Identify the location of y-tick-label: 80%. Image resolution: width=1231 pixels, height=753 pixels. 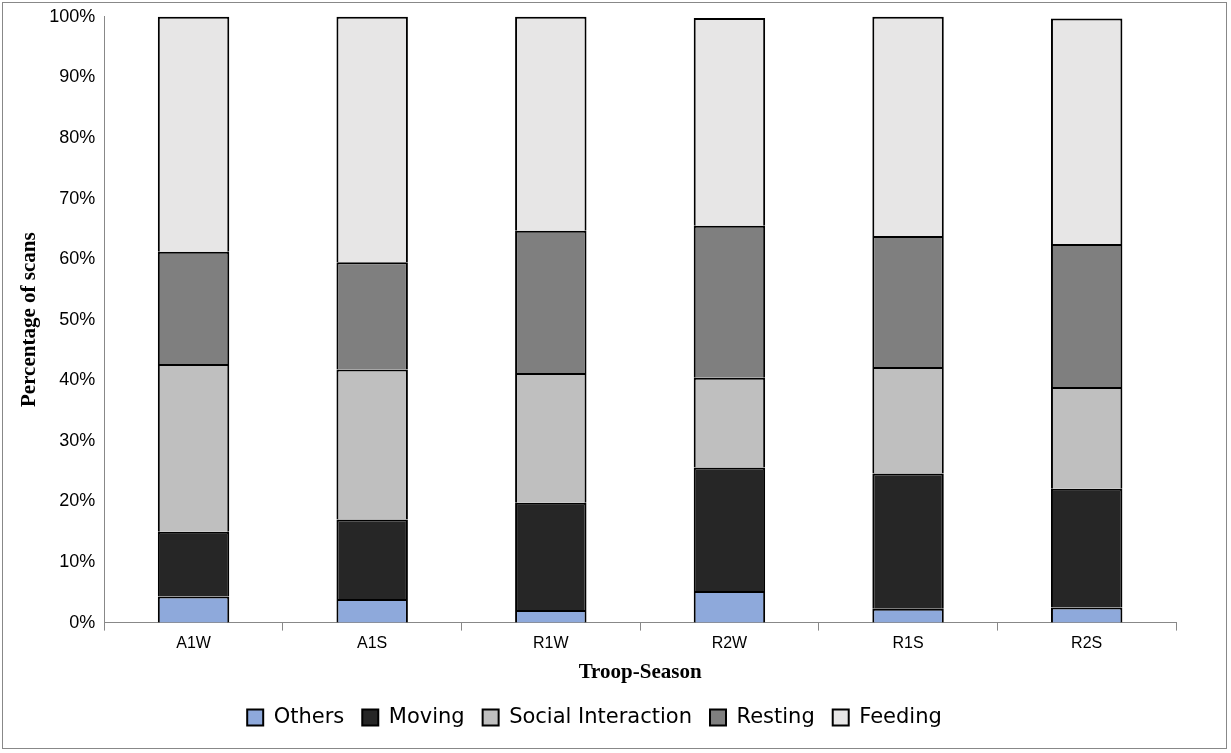
(77, 136).